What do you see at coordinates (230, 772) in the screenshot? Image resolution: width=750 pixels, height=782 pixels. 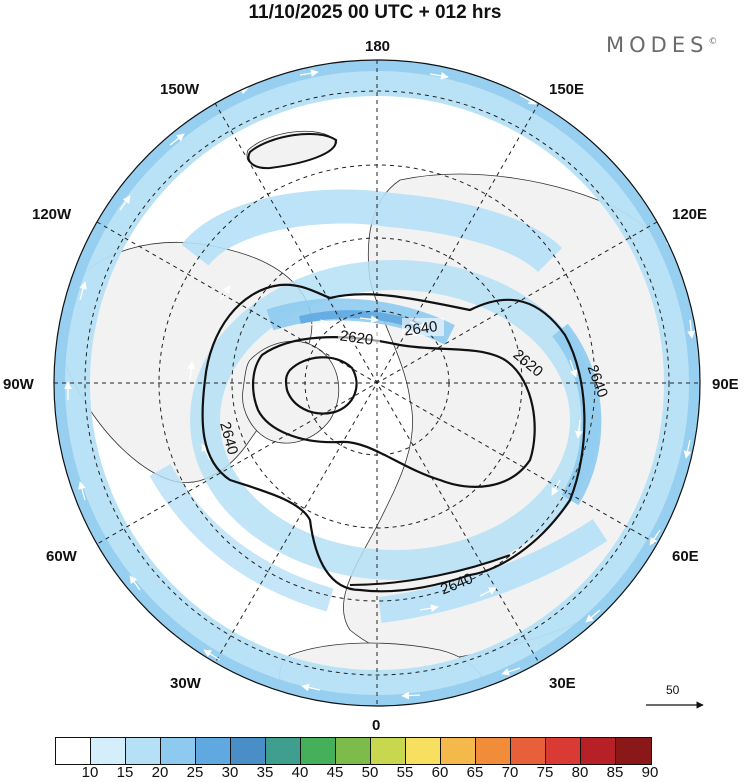 I see `colorbar-label: 30` at bounding box center [230, 772].